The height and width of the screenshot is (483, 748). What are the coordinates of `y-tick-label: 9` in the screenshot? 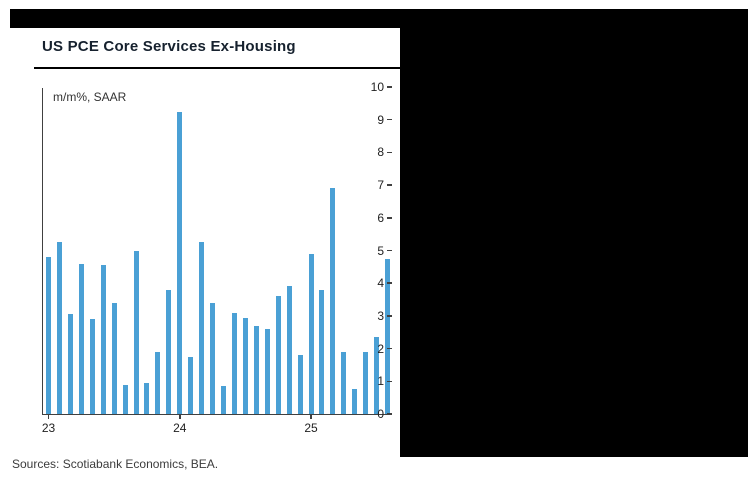 It's located at (380, 119).